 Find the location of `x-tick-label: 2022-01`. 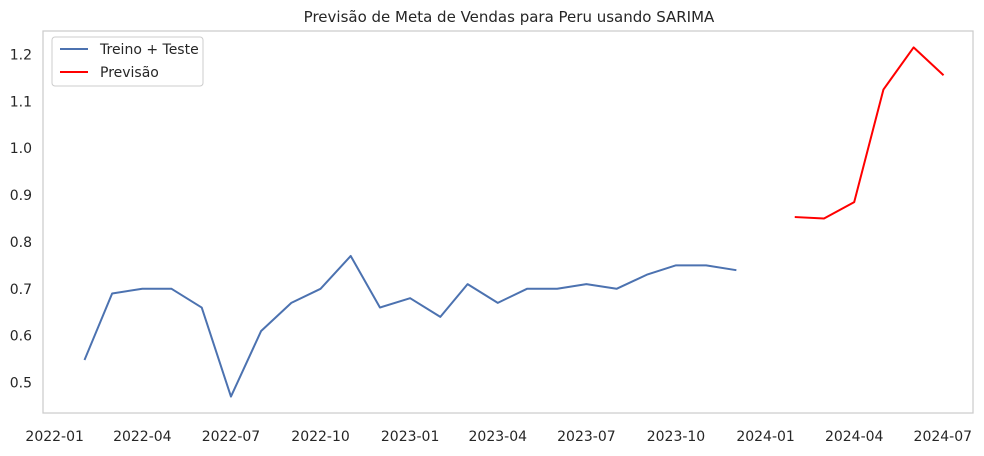

x-tick-label: 2022-01 is located at coordinates (54, 437).